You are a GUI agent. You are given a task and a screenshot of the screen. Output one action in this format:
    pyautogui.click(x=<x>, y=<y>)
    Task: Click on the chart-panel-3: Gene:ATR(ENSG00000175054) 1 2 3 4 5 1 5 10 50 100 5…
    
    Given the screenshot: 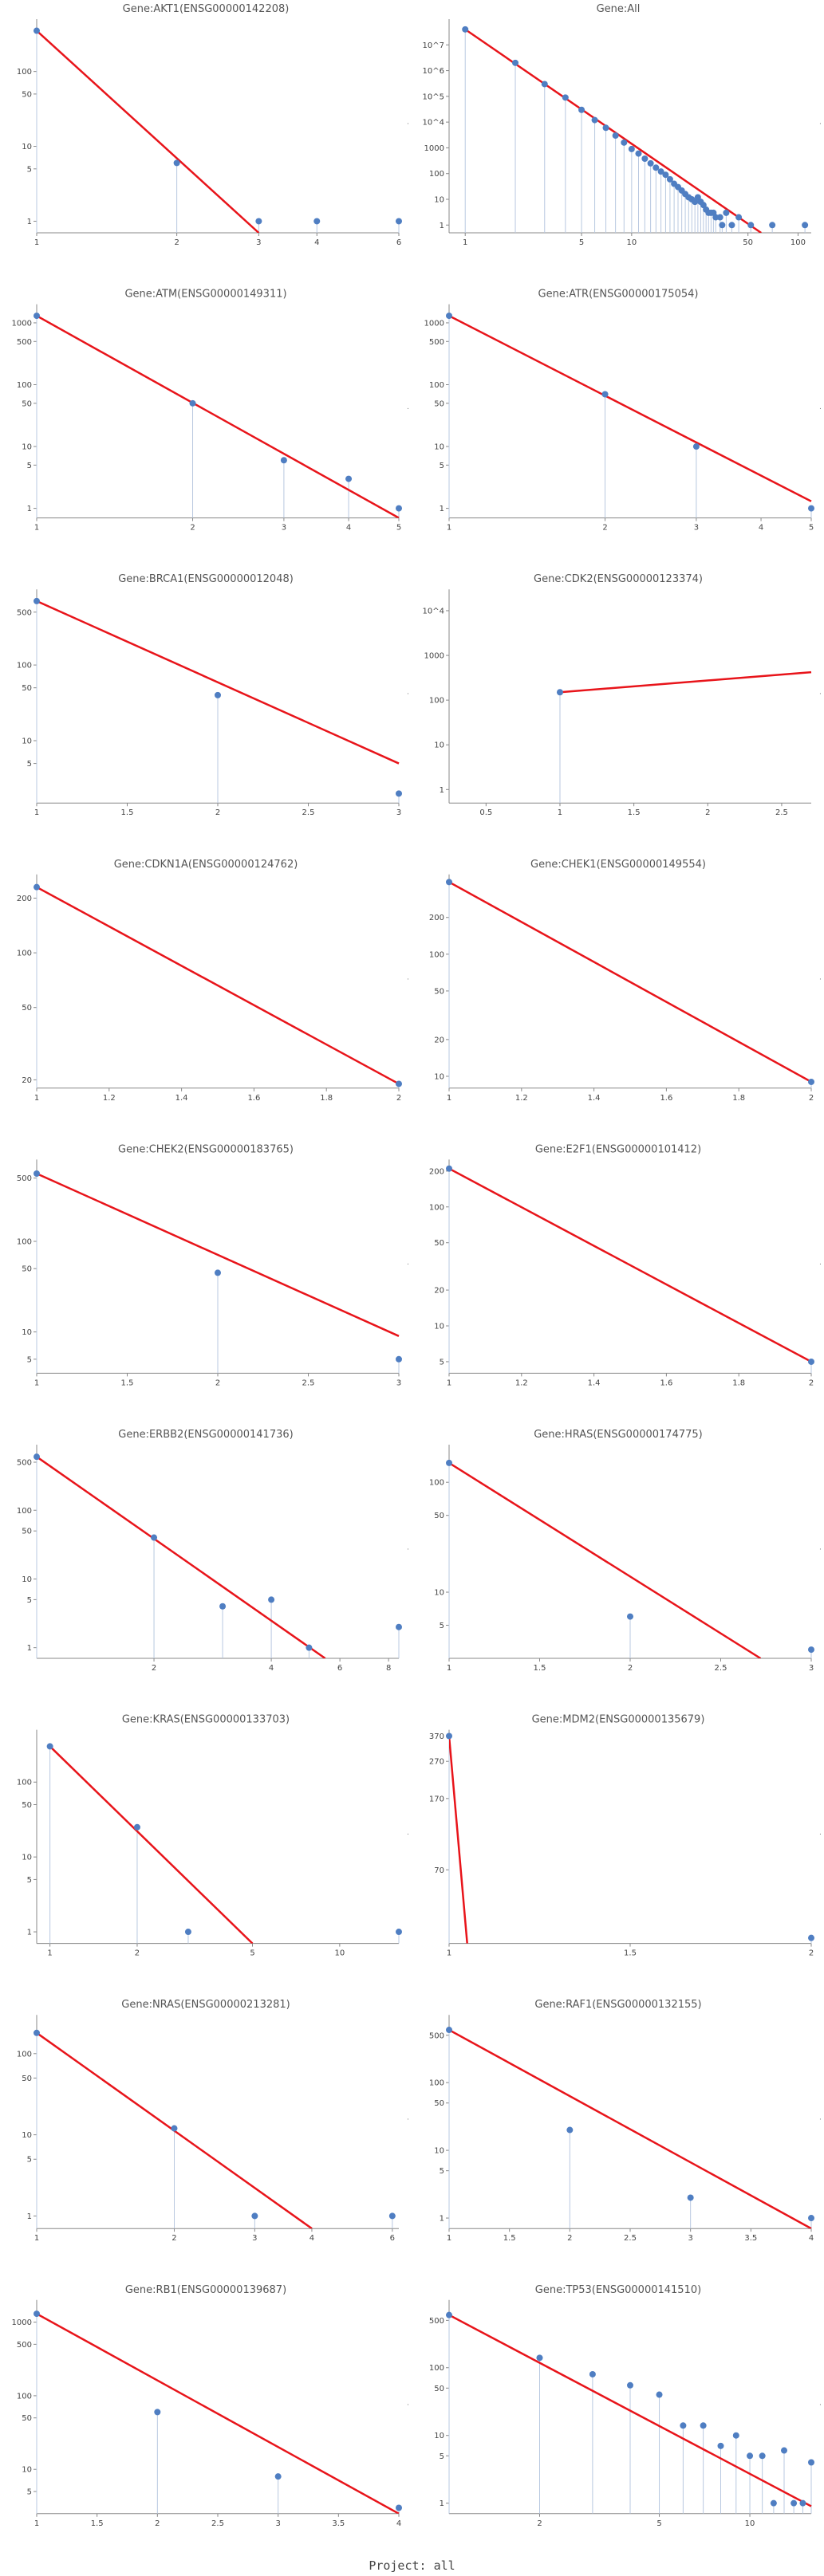 What is the action you would take?
    pyautogui.click(x=623, y=411)
    